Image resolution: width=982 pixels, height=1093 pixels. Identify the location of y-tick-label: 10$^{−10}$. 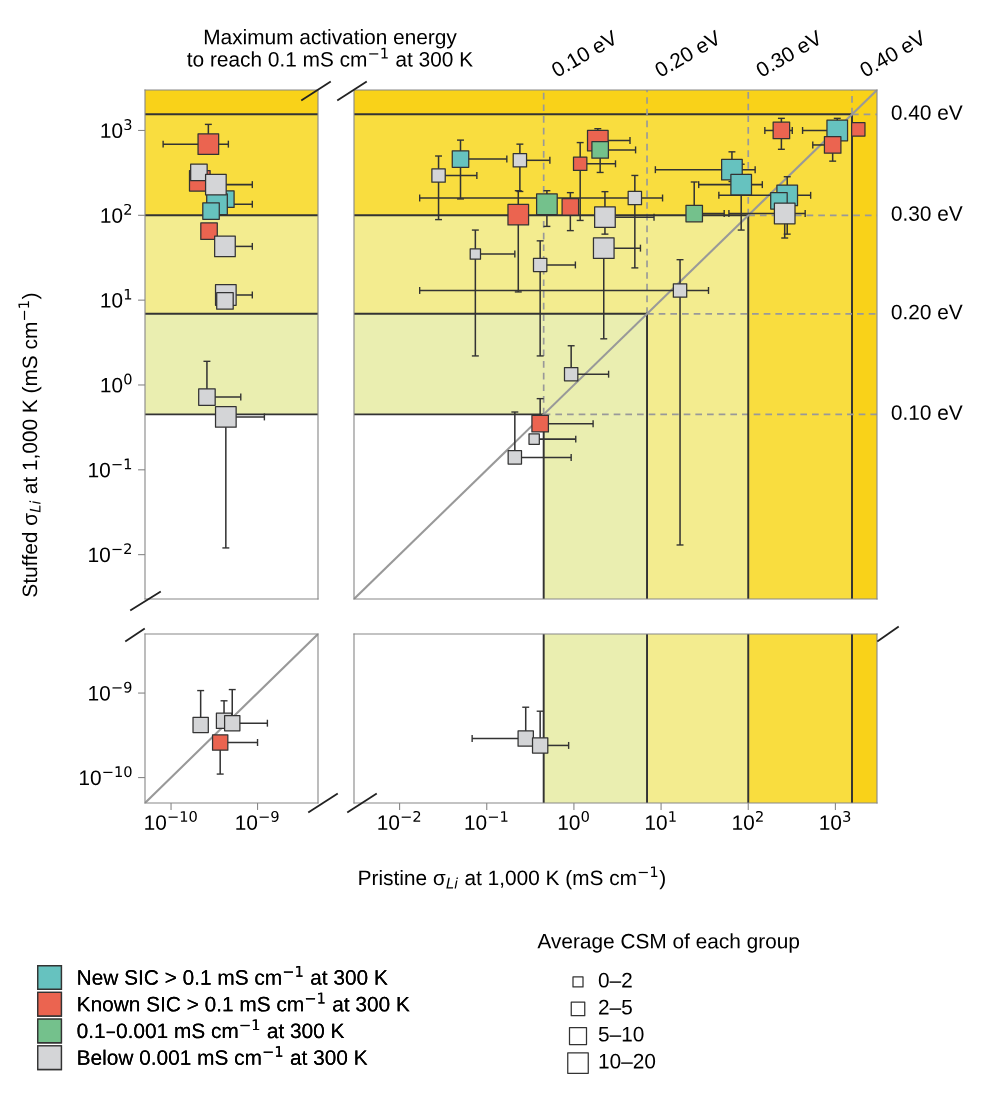
(105, 776).